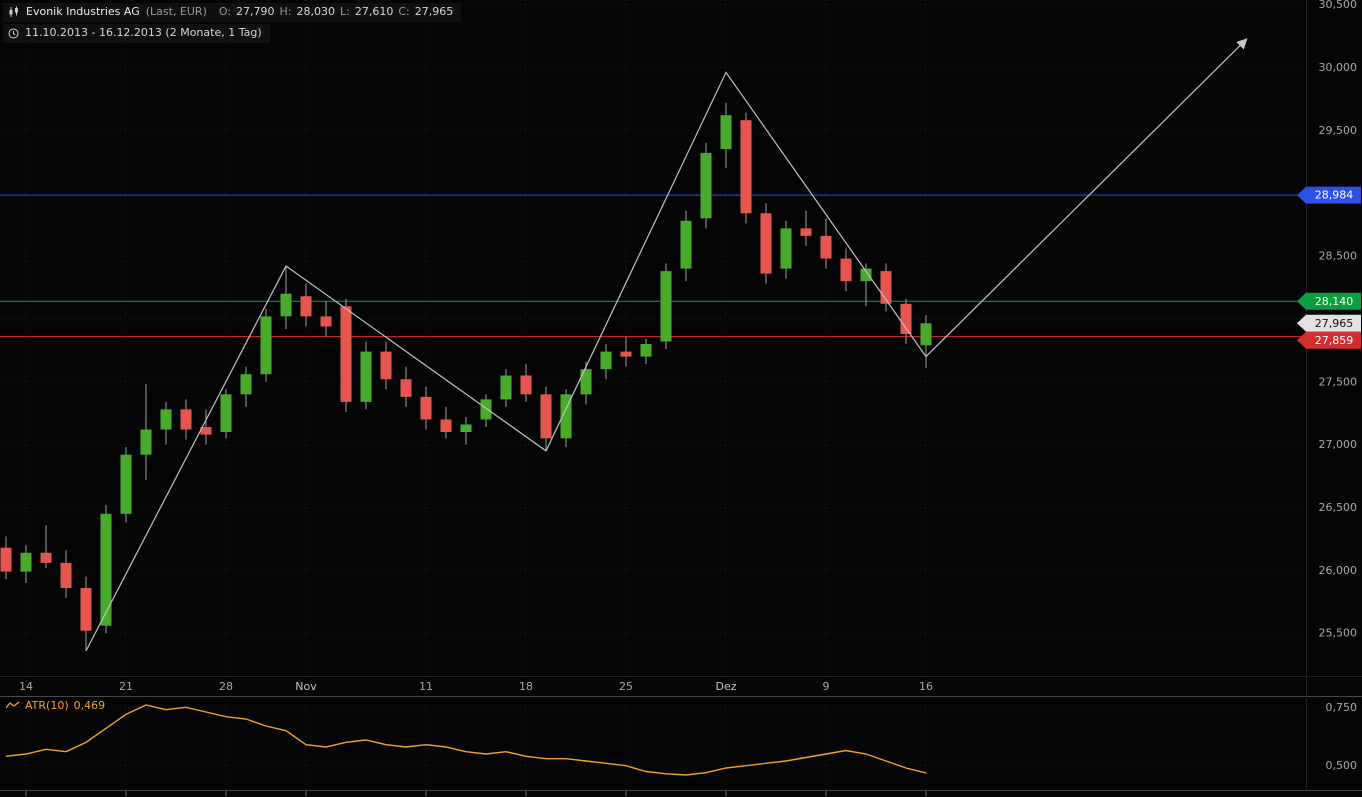 The image size is (1362, 797). I want to click on high-label: H:, so click(285, 11).